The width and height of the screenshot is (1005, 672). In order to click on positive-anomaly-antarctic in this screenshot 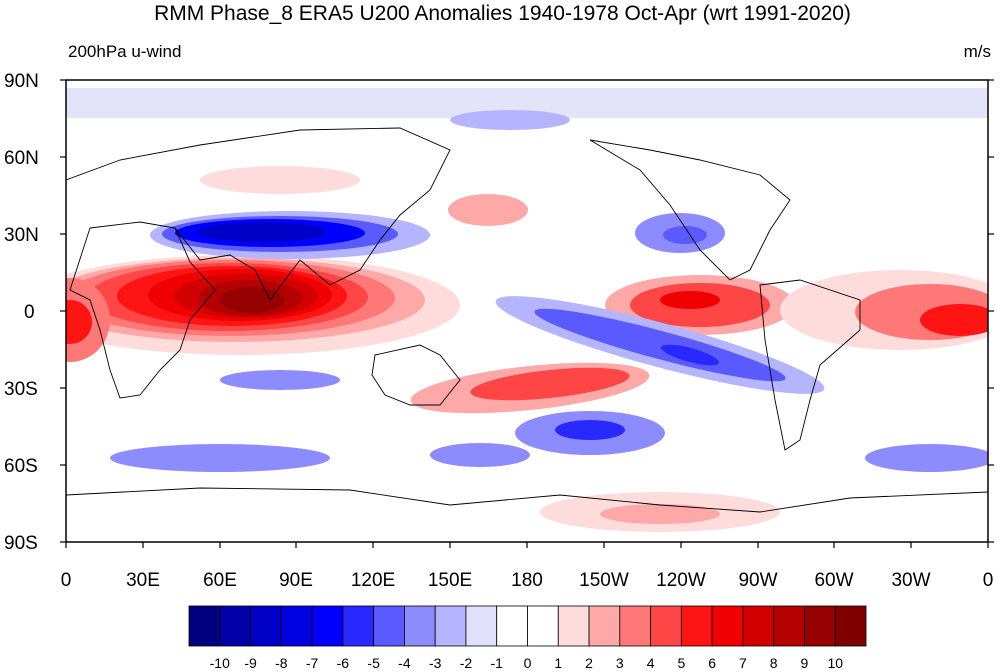, I will do `click(660, 514)`.